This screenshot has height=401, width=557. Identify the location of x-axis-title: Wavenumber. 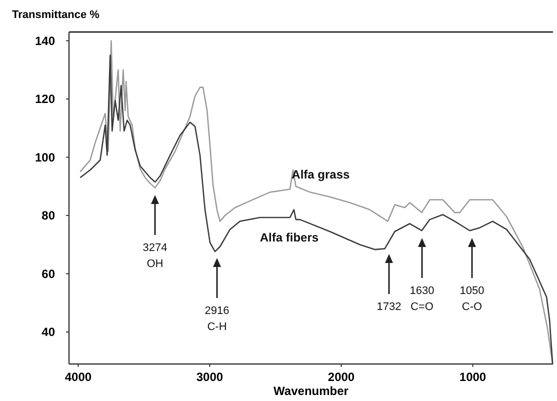
(311, 391).